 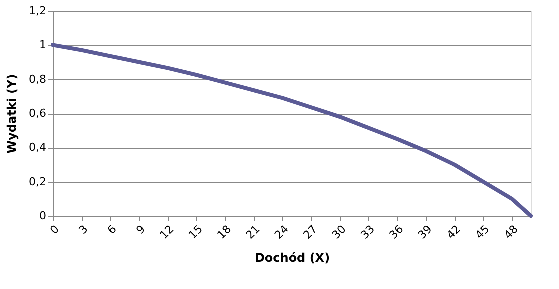 What do you see at coordinates (396, 232) in the screenshot?
I see `x-tick-label: 36` at bounding box center [396, 232].